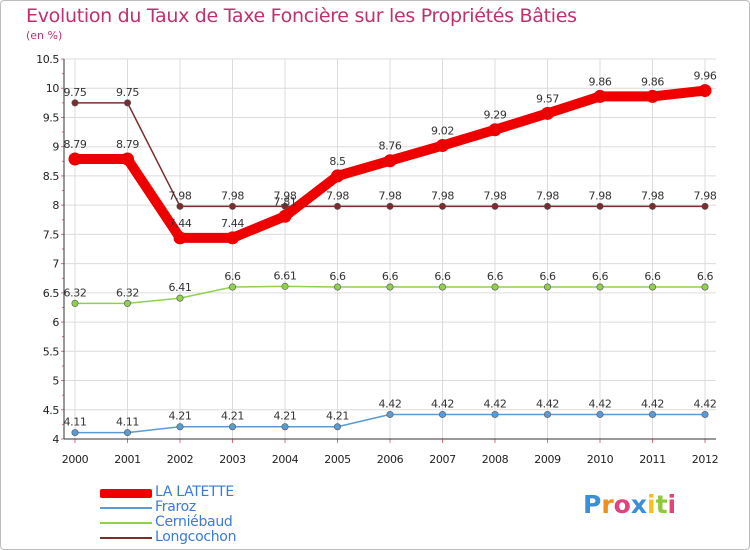 The image size is (750, 550). I want to click on y-tick-label: 9, so click(55, 147).